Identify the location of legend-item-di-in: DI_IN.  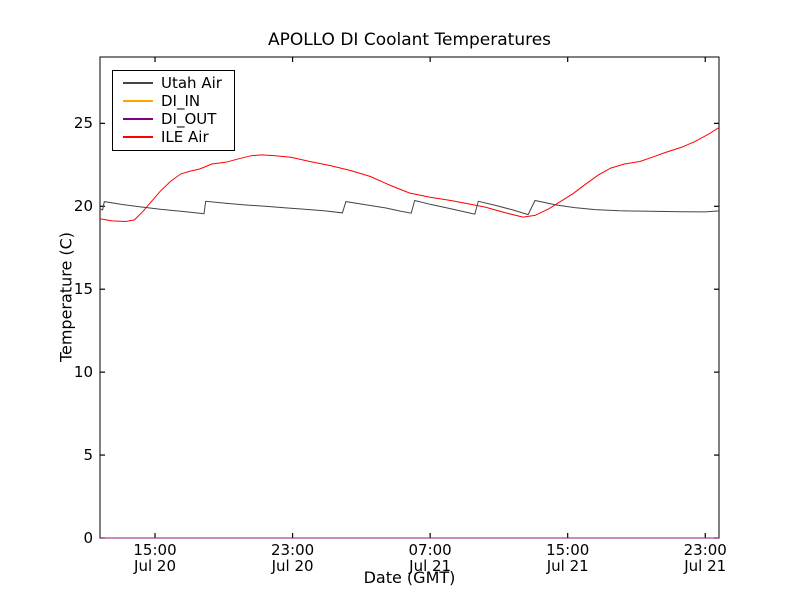
(173, 101).